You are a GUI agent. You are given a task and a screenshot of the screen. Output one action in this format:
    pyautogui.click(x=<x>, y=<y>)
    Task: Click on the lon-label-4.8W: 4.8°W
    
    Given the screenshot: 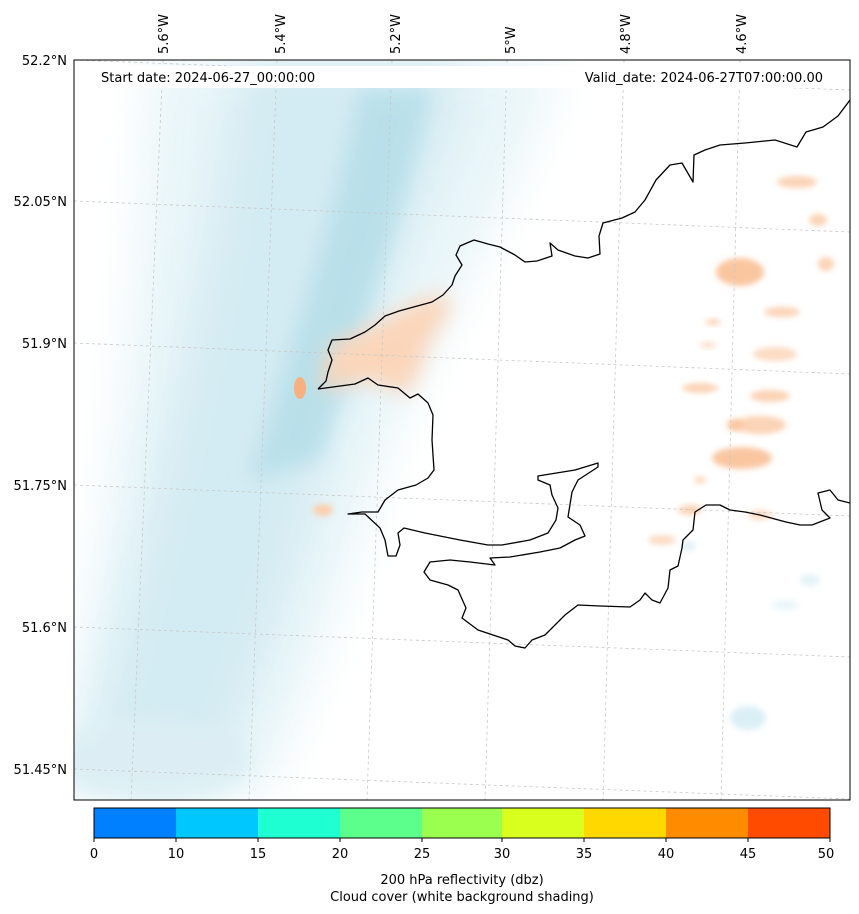 What is the action you would take?
    pyautogui.click(x=626, y=34)
    